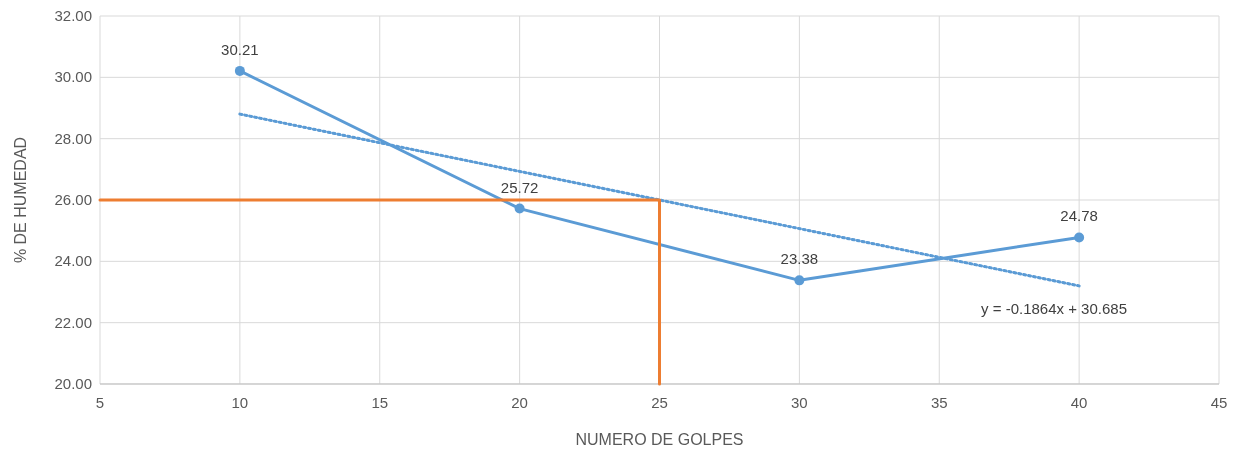 This screenshot has height=457, width=1239. I want to click on y-axis-title: % DE HUMEDAD, so click(20, 200).